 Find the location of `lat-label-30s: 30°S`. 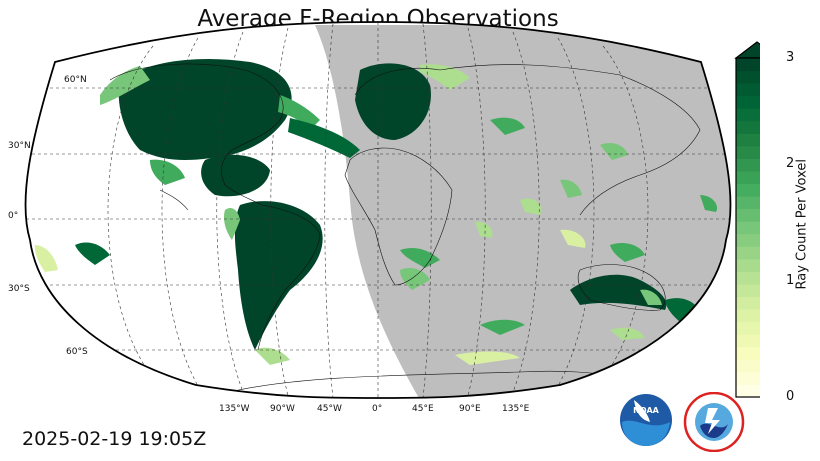

lat-label-30s: 30°S is located at coordinates (19, 289).